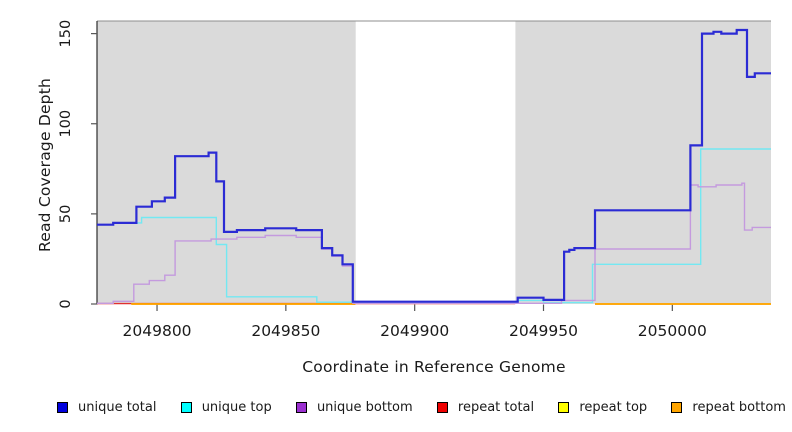  Describe the element at coordinates (496, 407) in the screenshot. I see `legend-label: repeat total` at that location.